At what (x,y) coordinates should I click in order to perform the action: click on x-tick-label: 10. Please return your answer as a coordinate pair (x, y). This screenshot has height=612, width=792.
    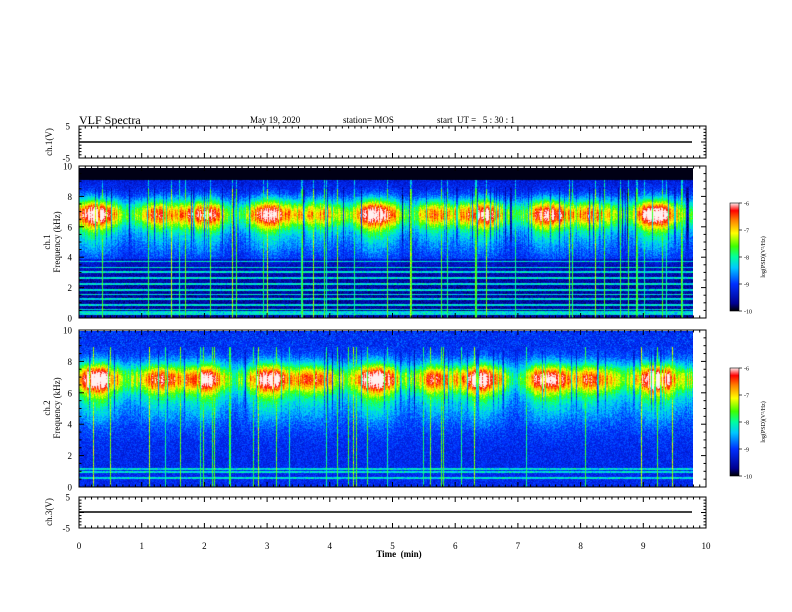
    Looking at the image, I should click on (707, 546).